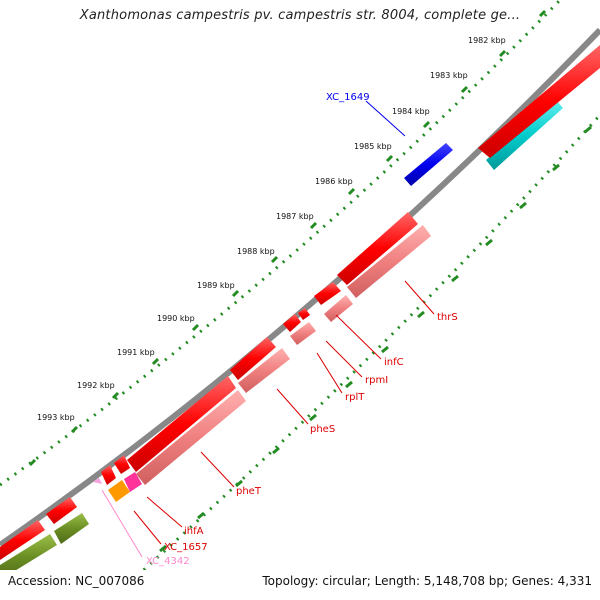  What do you see at coordinates (487, 40) in the screenshot?
I see `tick-label: 1982 kbp` at bounding box center [487, 40].